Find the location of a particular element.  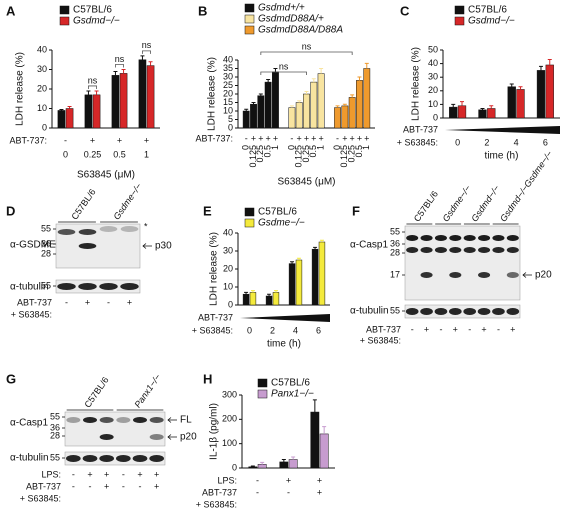

y-tick-label: 25 is located at coordinates (228, 85).